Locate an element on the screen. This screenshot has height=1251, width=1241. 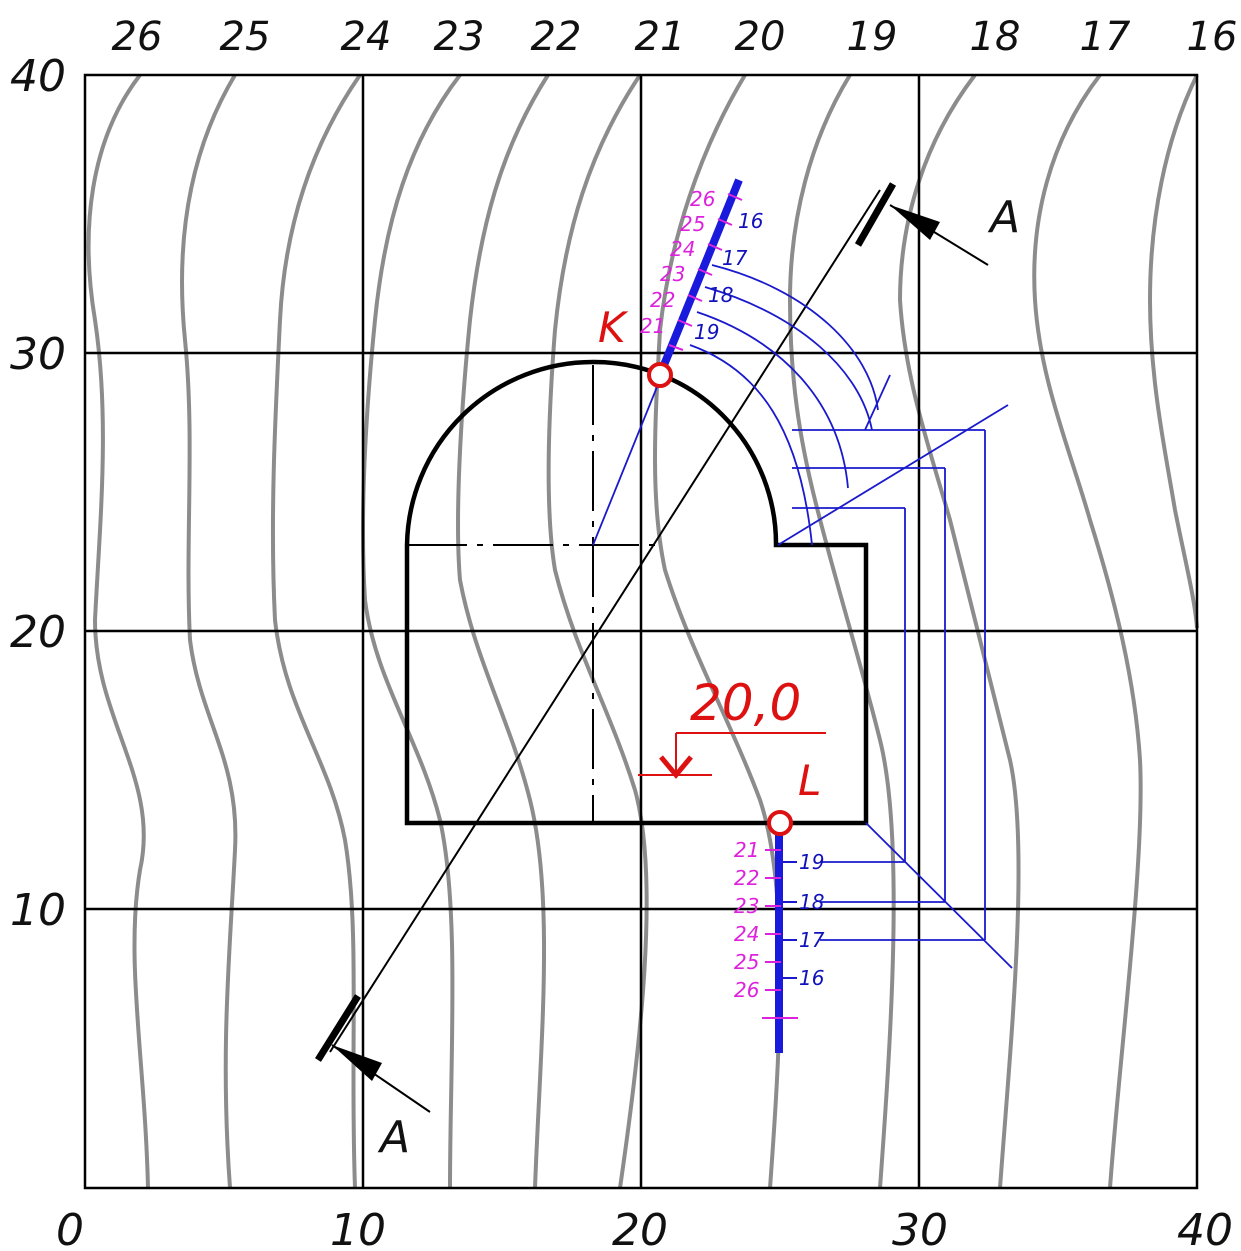
slope-line is located at coordinates (893, 475).